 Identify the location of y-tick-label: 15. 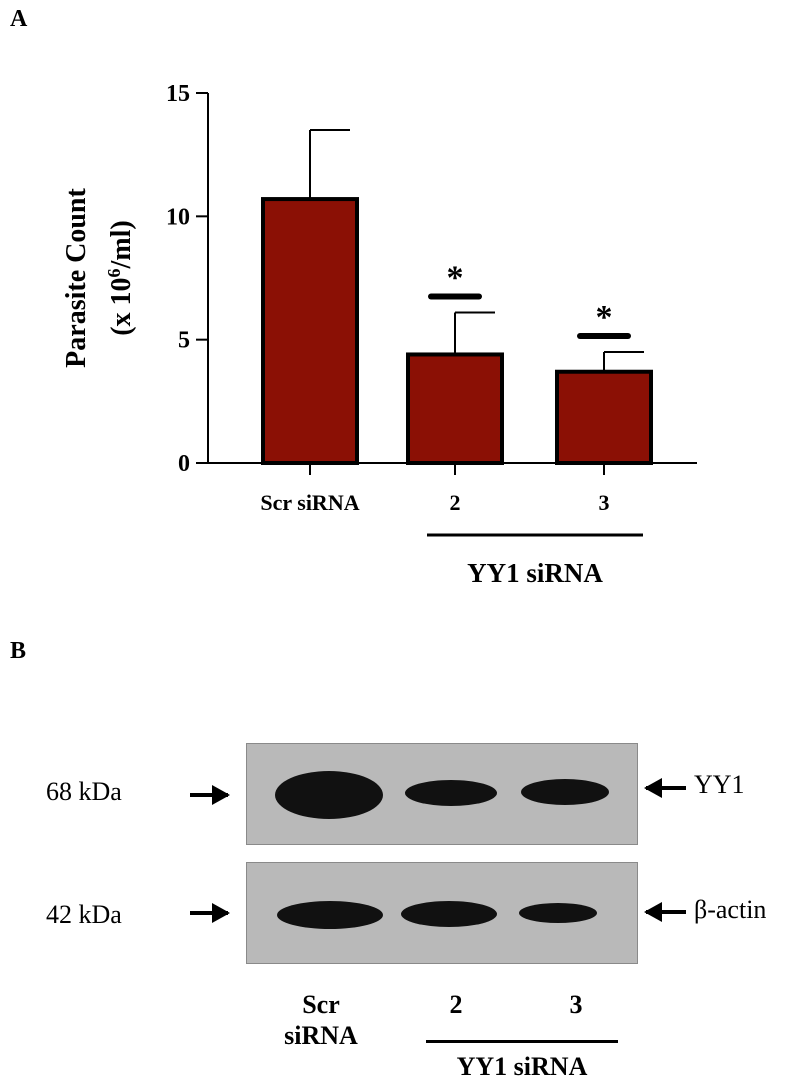
(178, 94).